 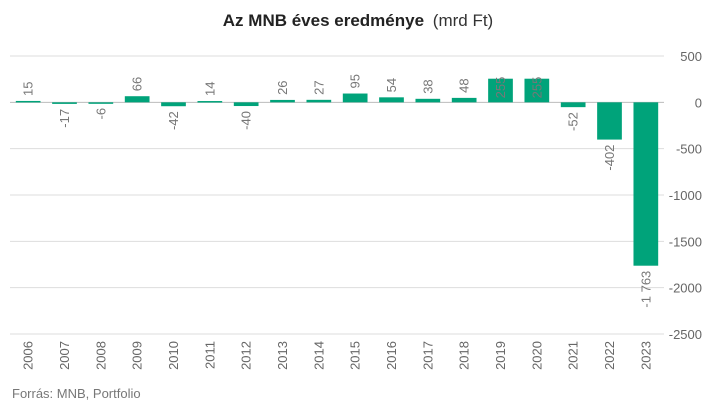 What do you see at coordinates (609, 158) in the screenshot?
I see `value-label: -402` at bounding box center [609, 158].